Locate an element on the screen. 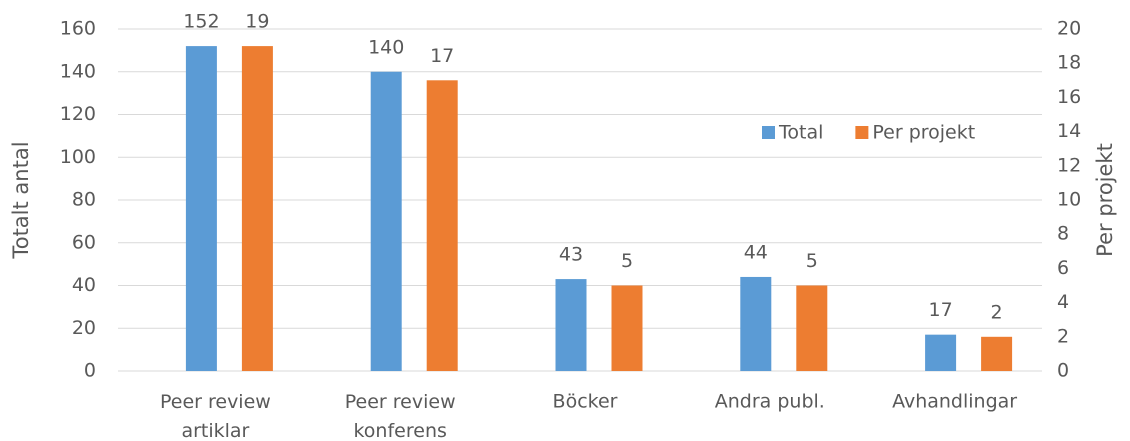  y2-tick-label: 18 is located at coordinates (1069, 63).